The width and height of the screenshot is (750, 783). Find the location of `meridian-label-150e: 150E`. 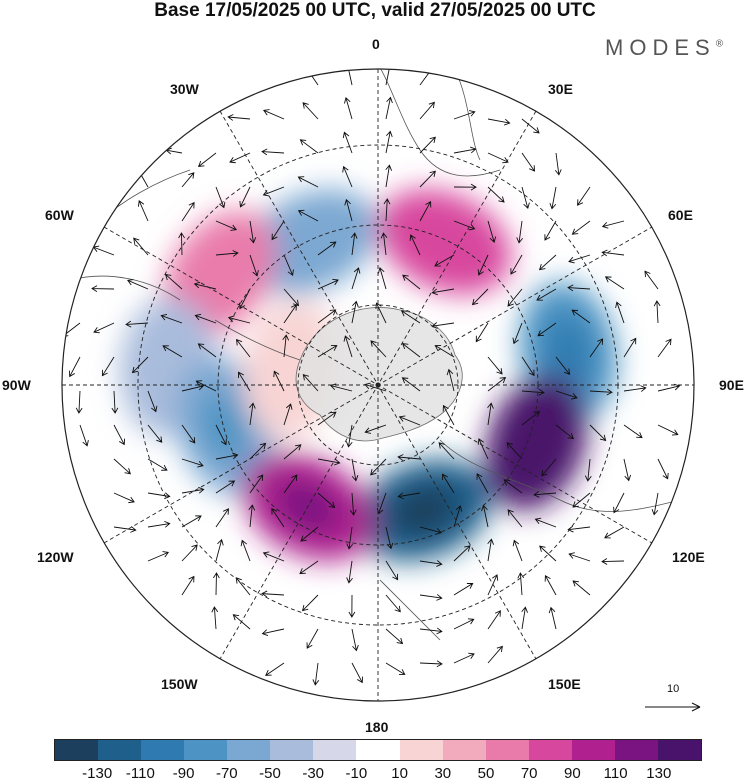

meridian-label-150e: 150E is located at coordinates (564, 684).